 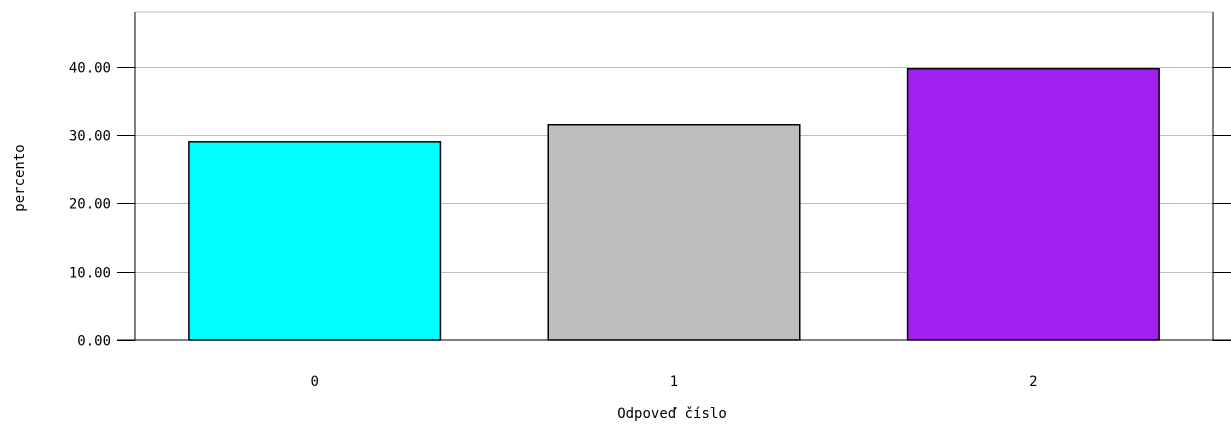 What do you see at coordinates (672, 414) in the screenshot?
I see `x-axis-title: Odpoveď číslo` at bounding box center [672, 414].